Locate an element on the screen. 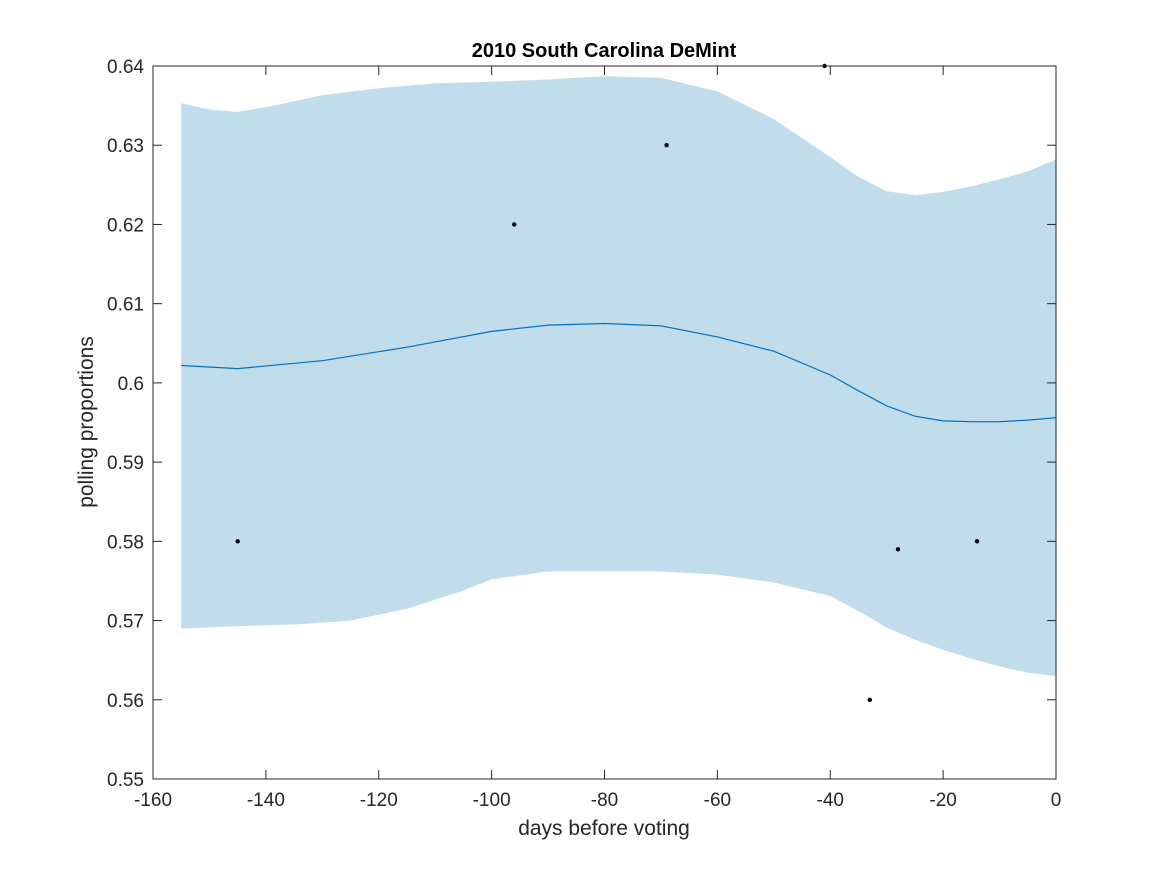 This screenshot has height=875, width=1167. x-tick-label: -20 is located at coordinates (942, 800).